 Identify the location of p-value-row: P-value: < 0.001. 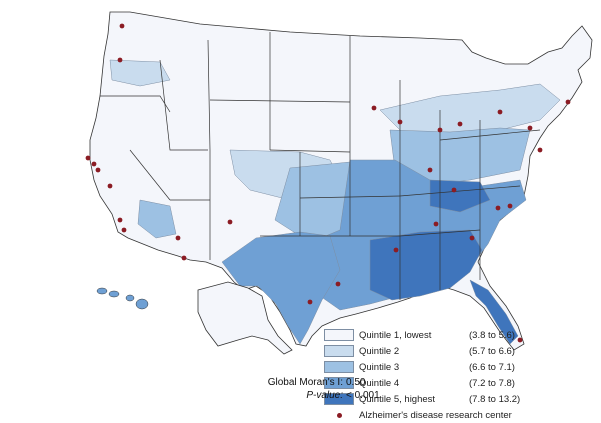
(305, 395).